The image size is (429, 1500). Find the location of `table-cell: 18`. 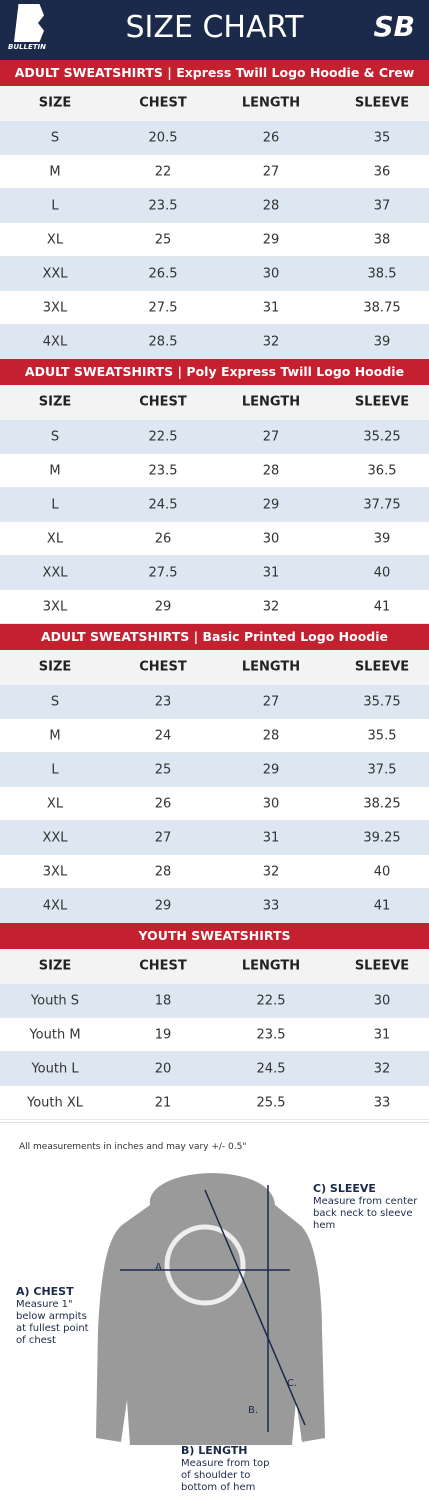

table-cell: 18 is located at coordinates (163, 1001).